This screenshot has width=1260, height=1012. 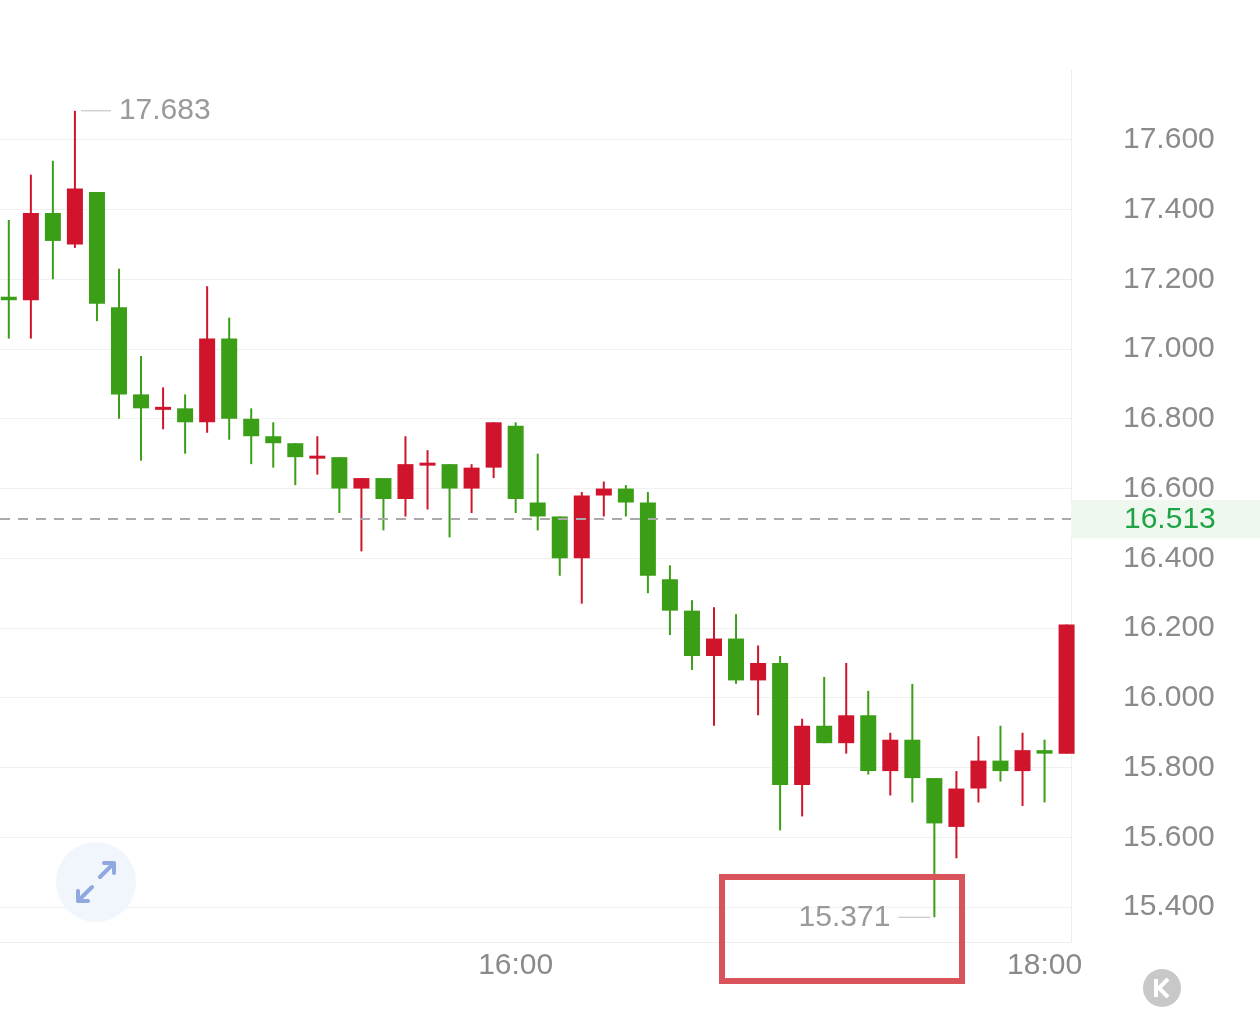 I want to click on y-tick-label: 17.400, so click(x=1169, y=207).